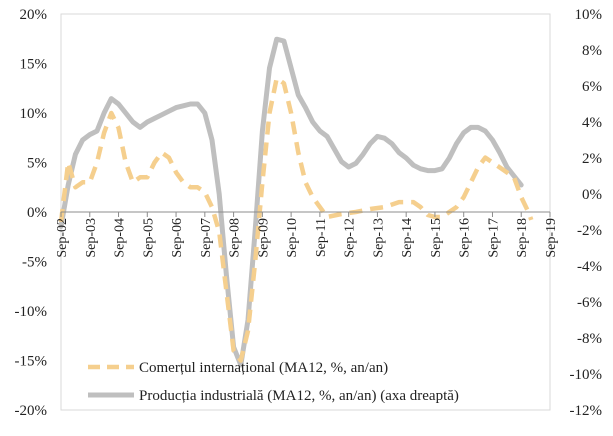  I want to click on legend-label: Comerțul internațional (MA12, %, an/an), so click(263, 368).